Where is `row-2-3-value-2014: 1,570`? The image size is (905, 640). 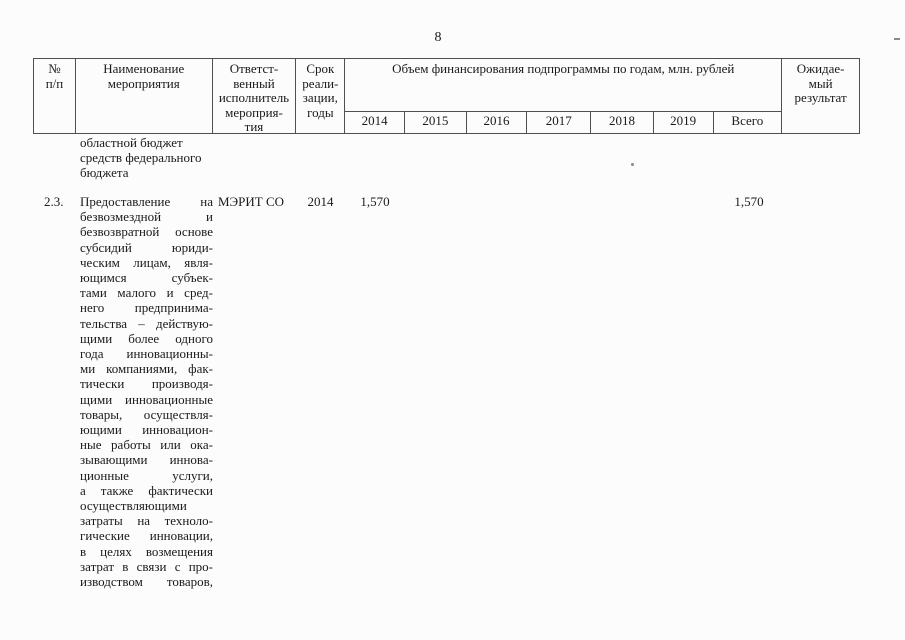
row-2-3-value-2014: 1,570 is located at coordinates (375, 201).